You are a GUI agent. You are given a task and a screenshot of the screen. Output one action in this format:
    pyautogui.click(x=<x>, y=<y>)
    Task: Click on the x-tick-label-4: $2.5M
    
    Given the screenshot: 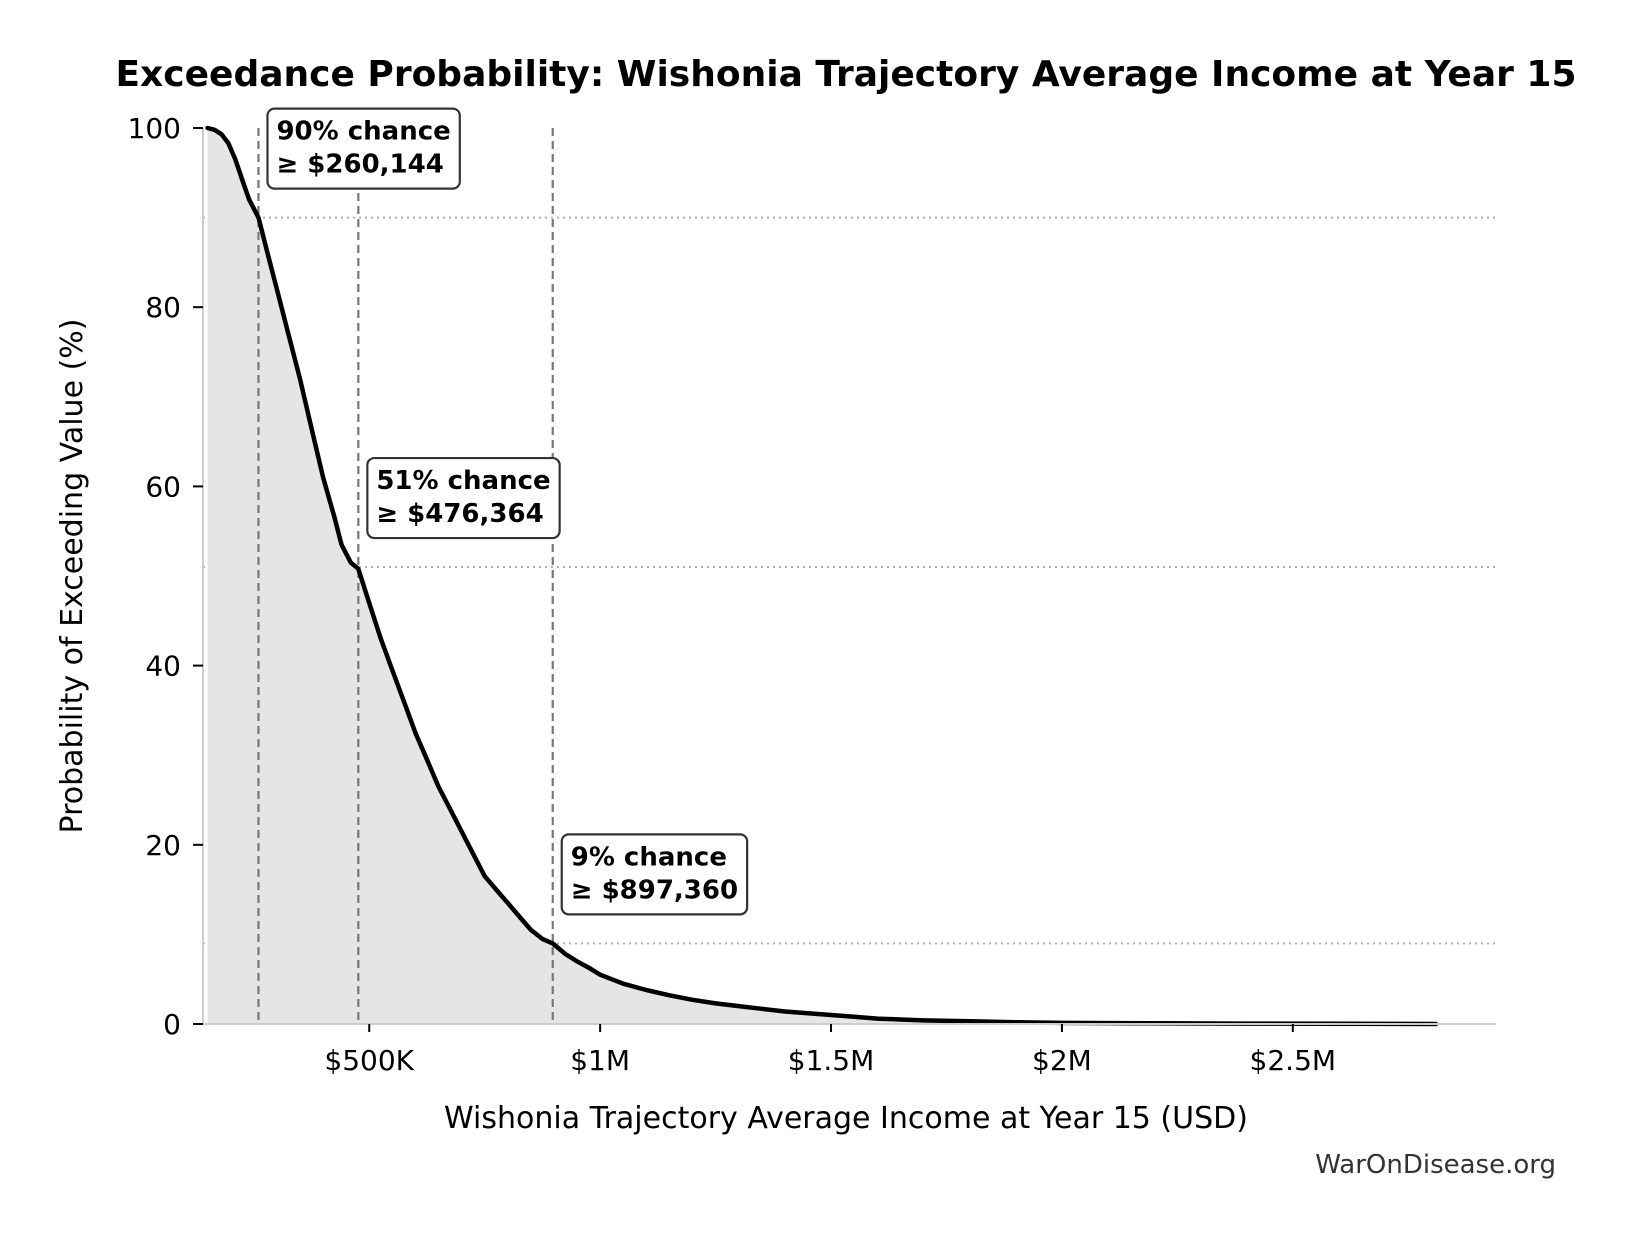 What is the action you would take?
    pyautogui.click(x=1293, y=1060)
    